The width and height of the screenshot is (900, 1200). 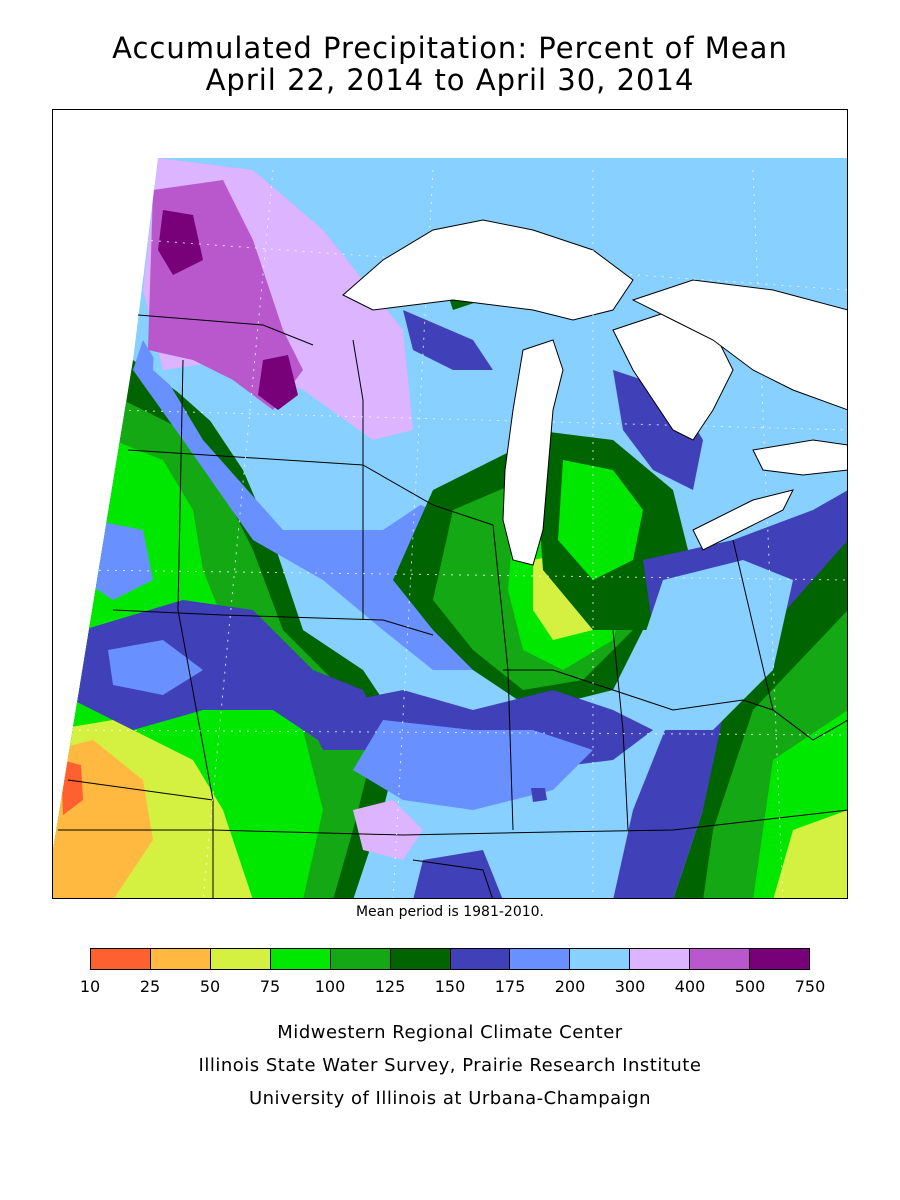 I want to click on legend-tick-label: 75, so click(x=270, y=986).